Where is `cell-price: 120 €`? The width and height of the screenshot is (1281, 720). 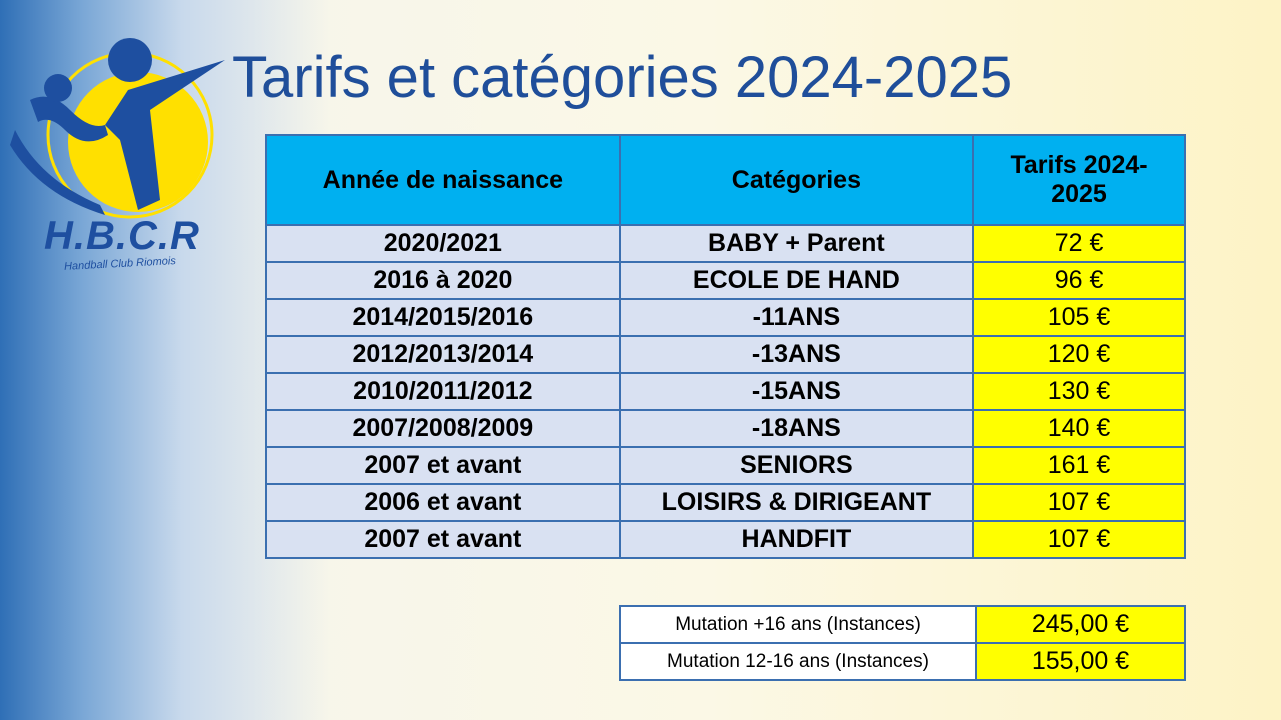 cell-price: 120 € is located at coordinates (1079, 354).